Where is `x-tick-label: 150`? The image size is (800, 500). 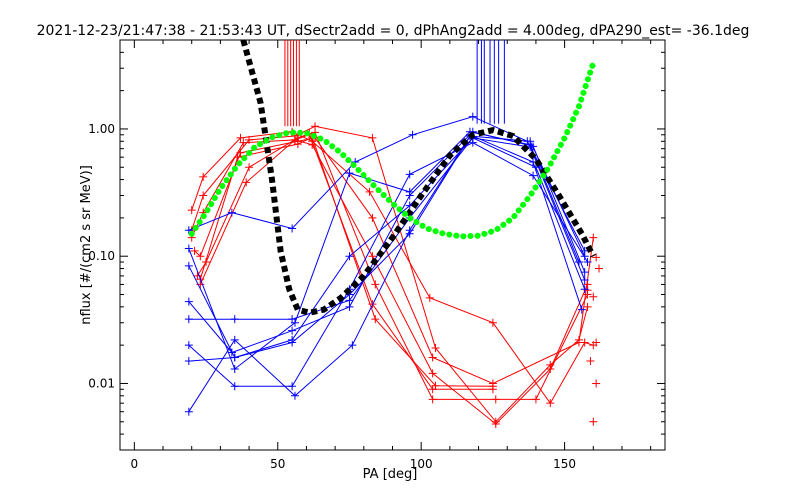
x-tick-label: 150 is located at coordinates (564, 464).